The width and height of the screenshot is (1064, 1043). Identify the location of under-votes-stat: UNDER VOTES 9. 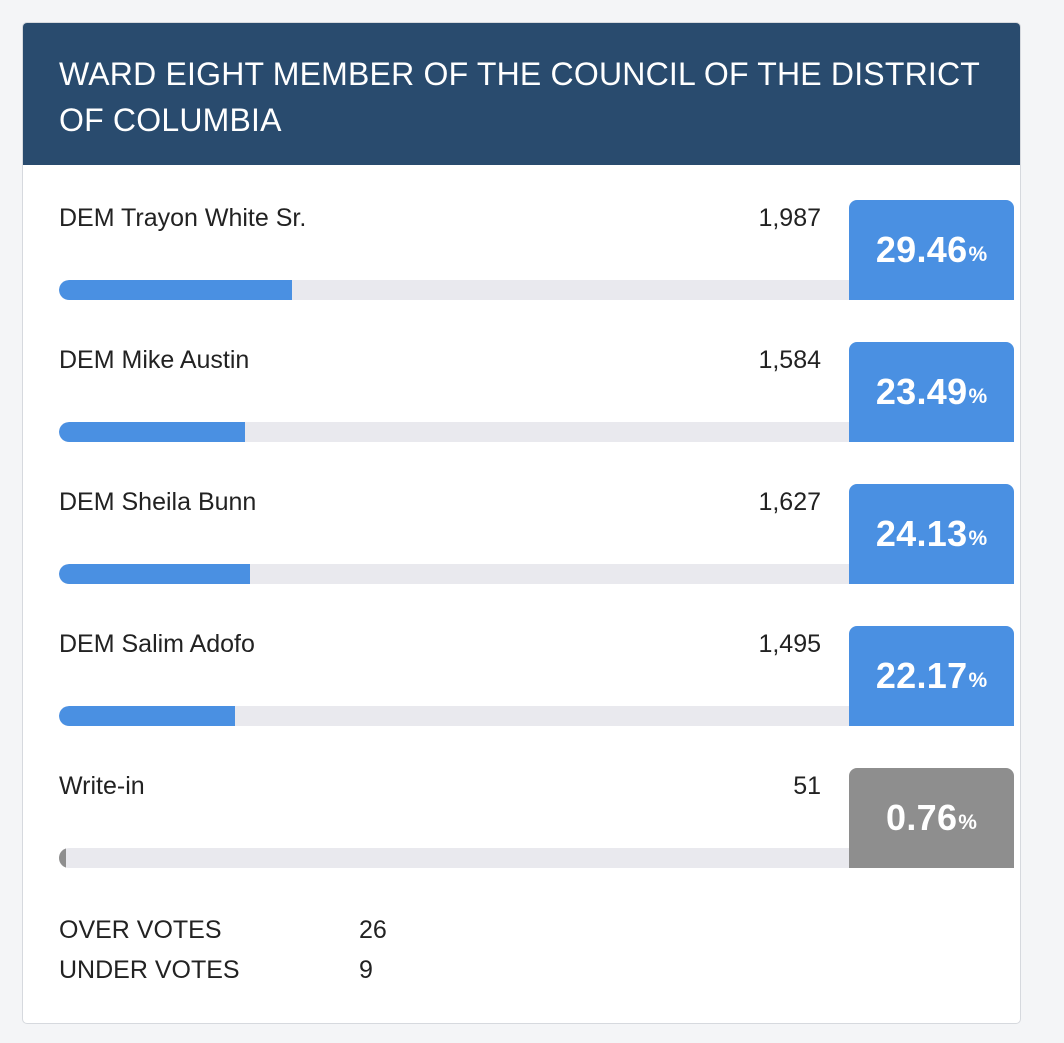
(259, 976).